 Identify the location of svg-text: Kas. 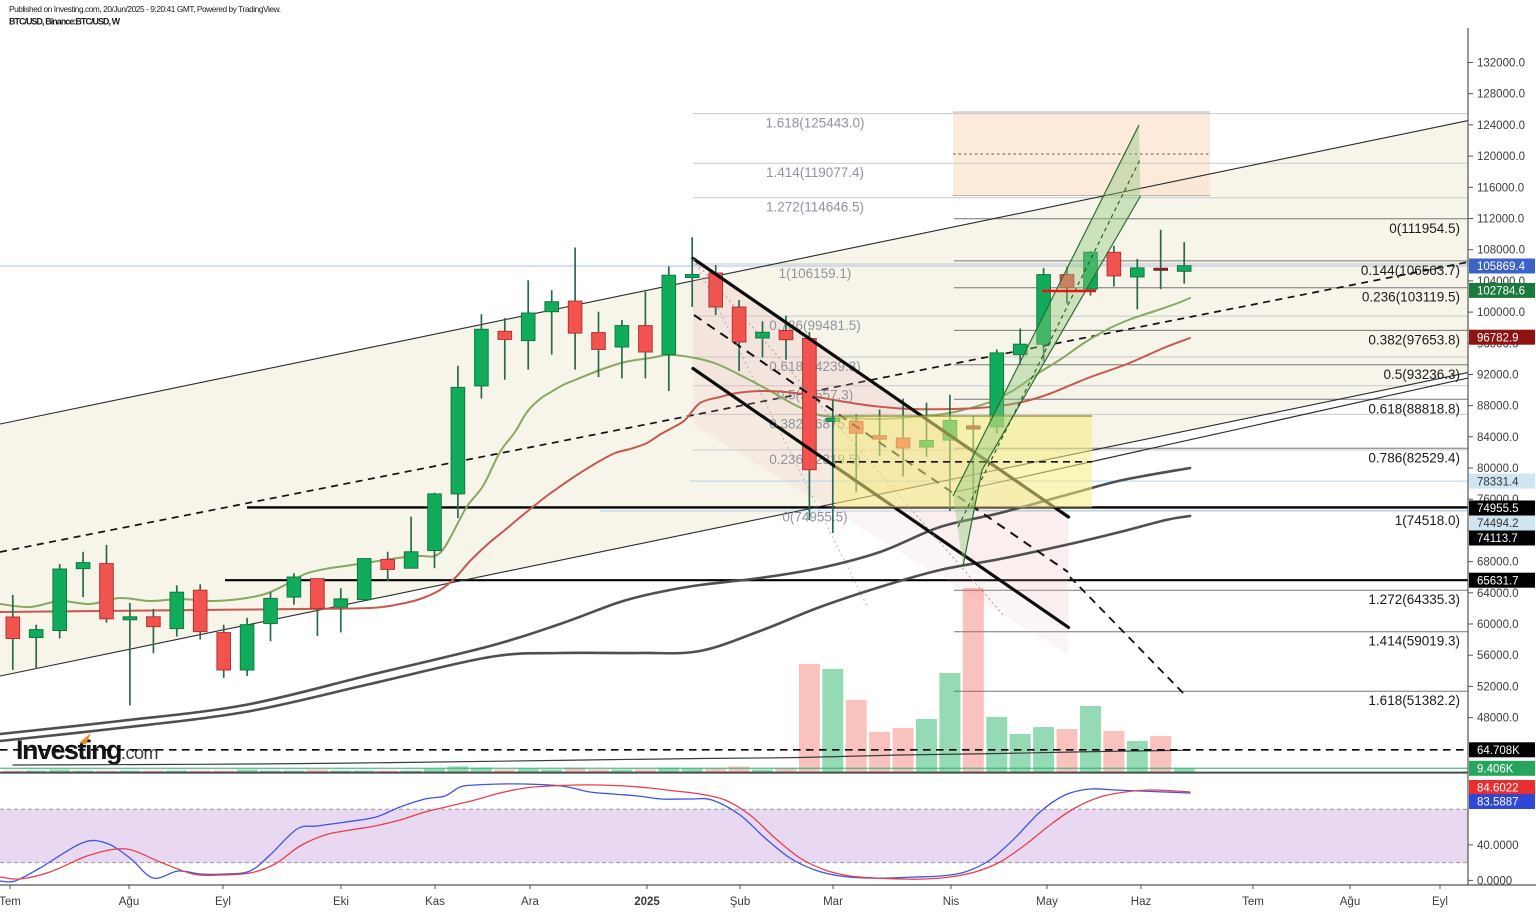
(435, 902).